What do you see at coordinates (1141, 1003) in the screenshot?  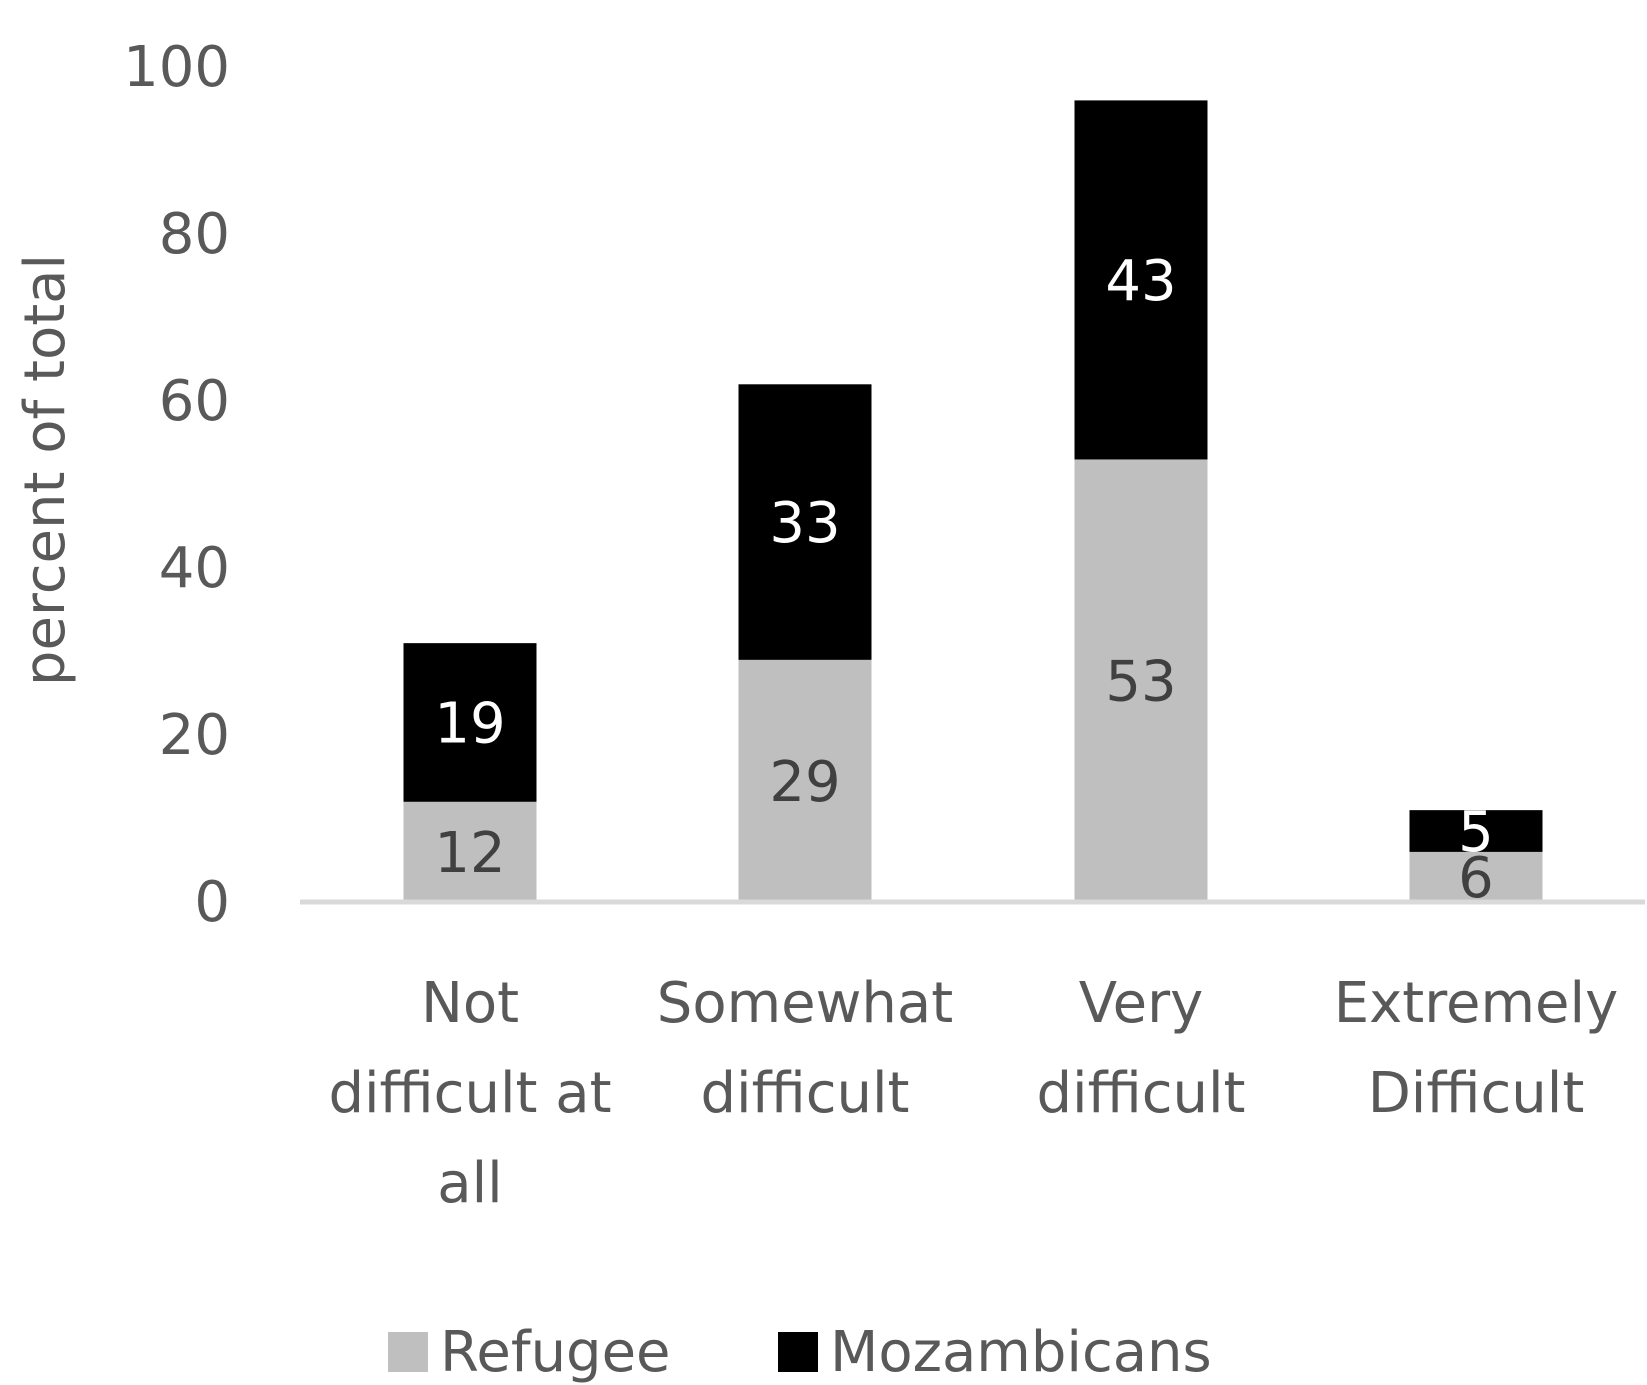 I see `x-tick-label: Very` at bounding box center [1141, 1003].